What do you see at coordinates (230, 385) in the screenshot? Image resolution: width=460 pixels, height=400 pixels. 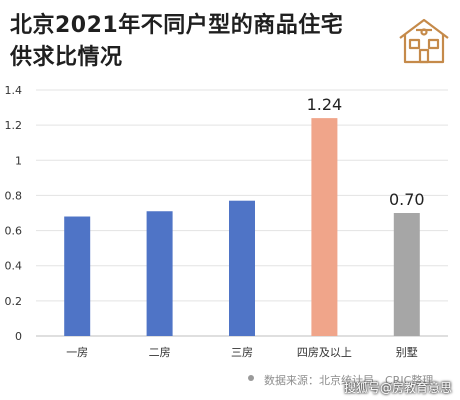 I see `chart-footer: 数据来源：北京统计局，CRIC整理 搜狐号@房教育意思` at bounding box center [230, 385].